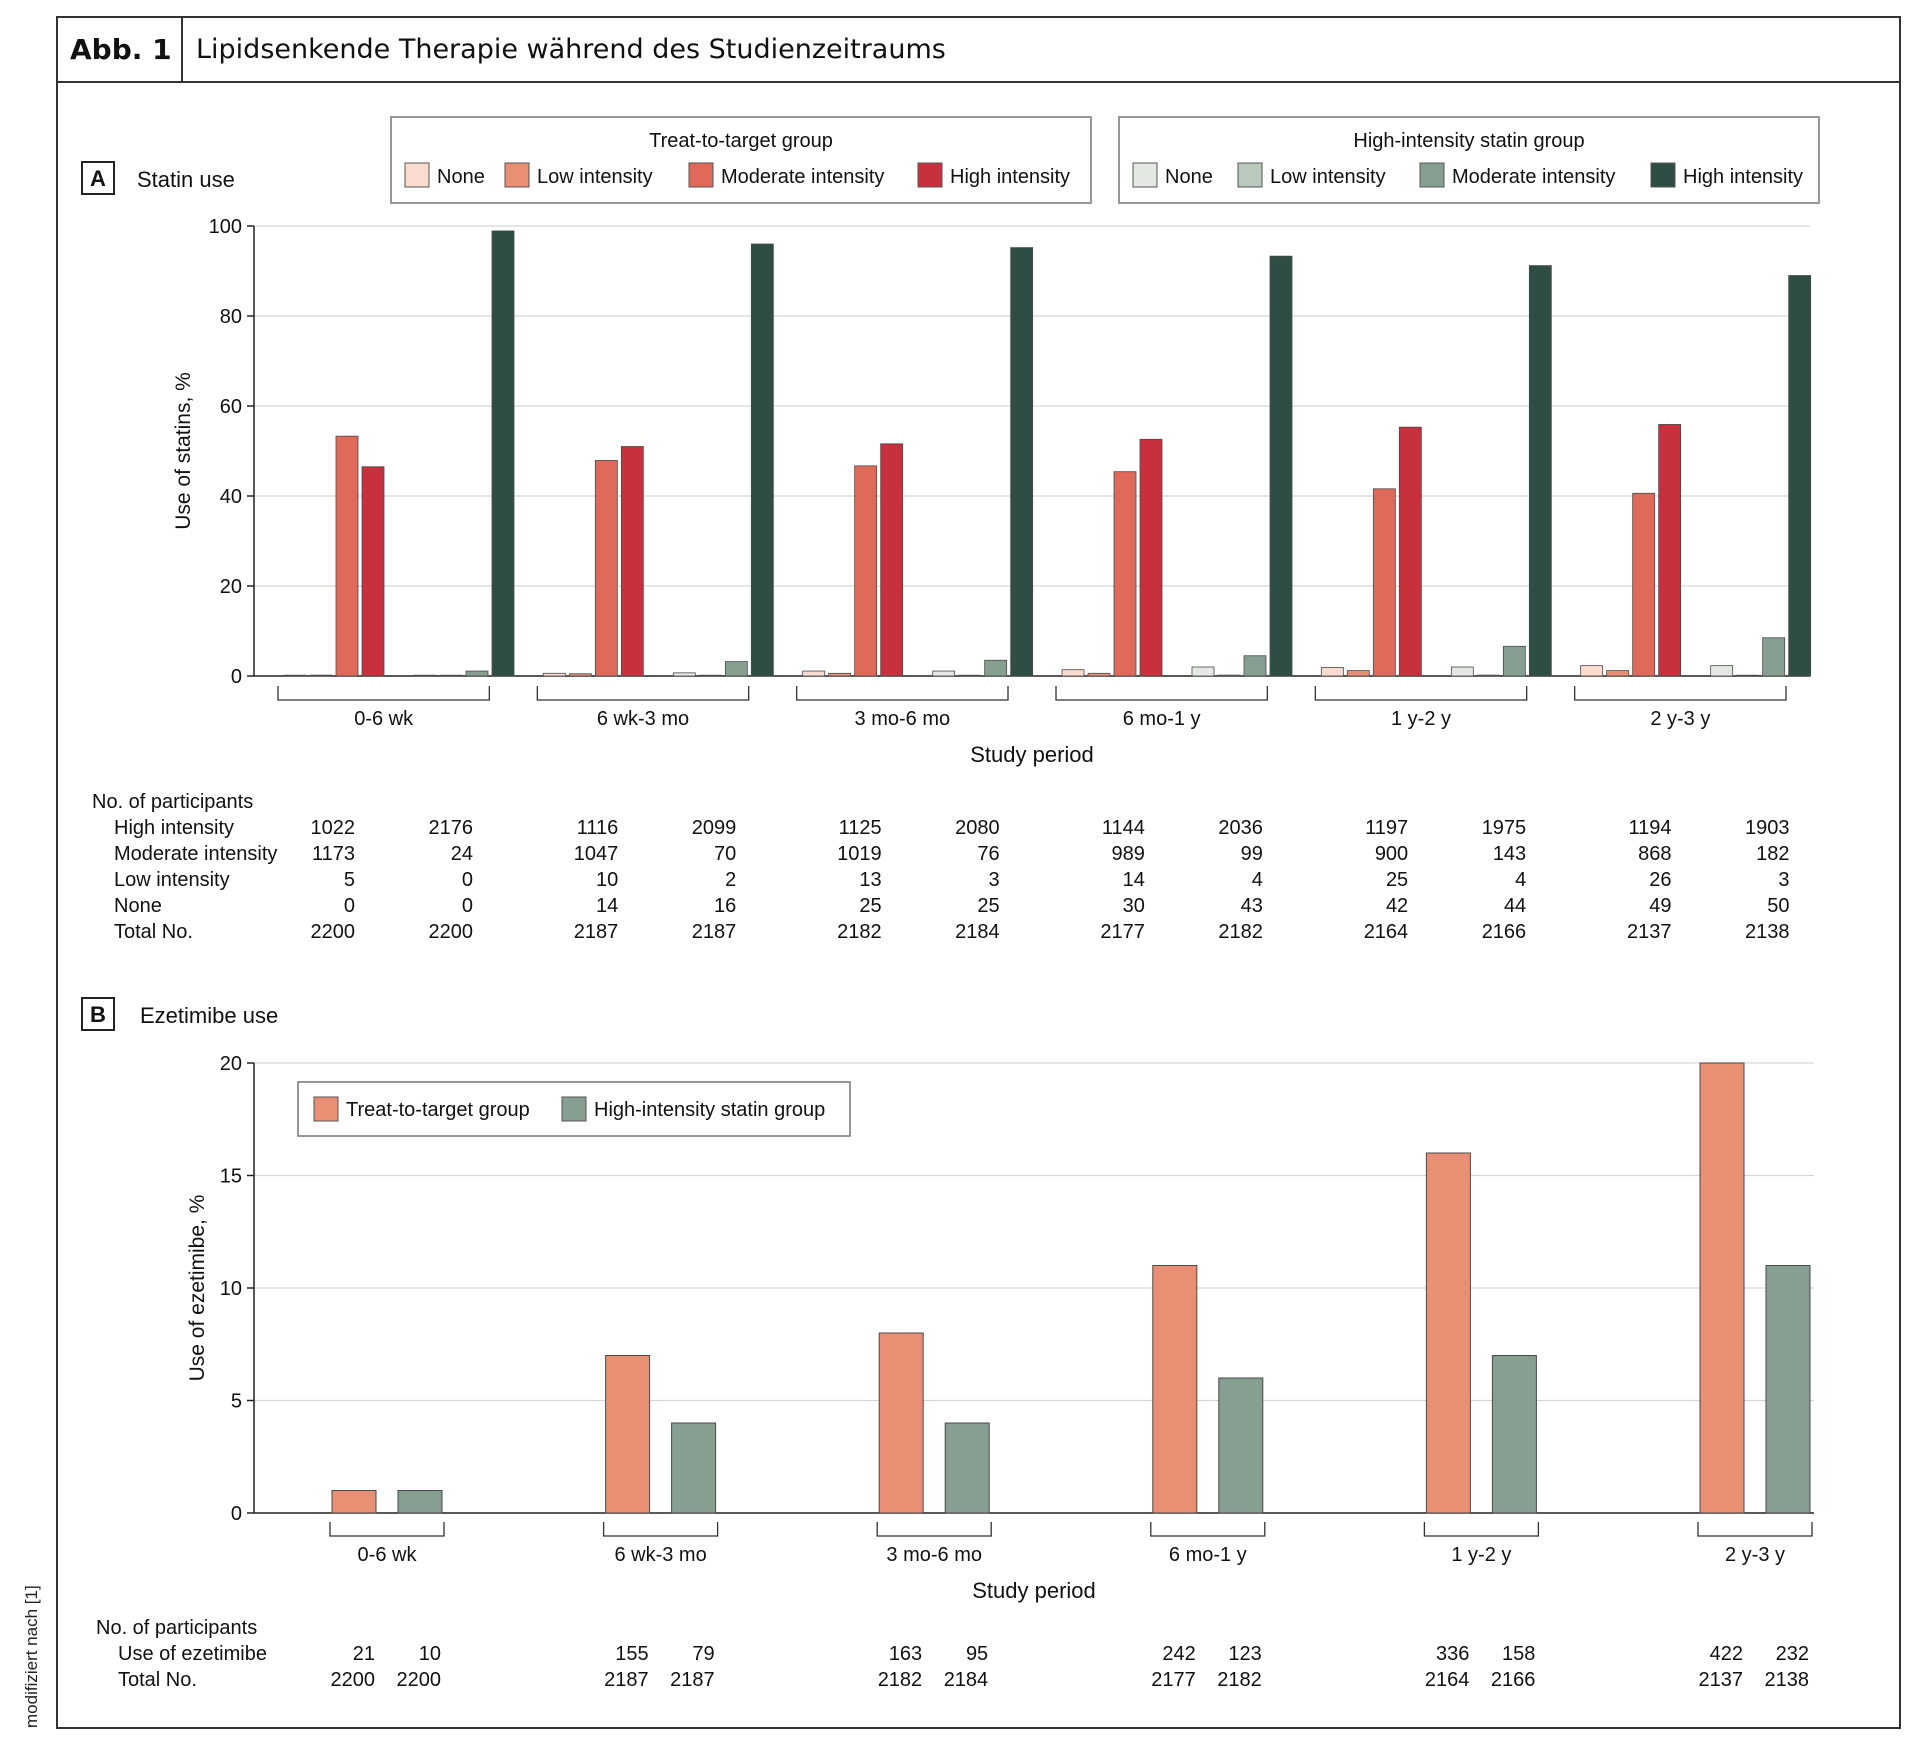  Describe the element at coordinates (1518, 1654) in the screenshot. I see `panel-b-table-cell: 158` at that location.